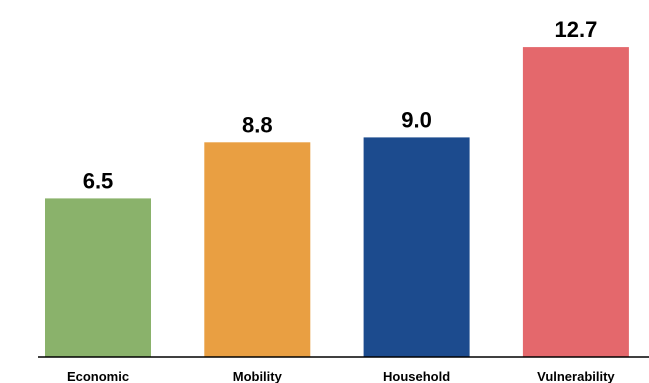 The width and height of the screenshot is (649, 383). I want to click on x-tick-label-mobility: Mobility, so click(258, 376).